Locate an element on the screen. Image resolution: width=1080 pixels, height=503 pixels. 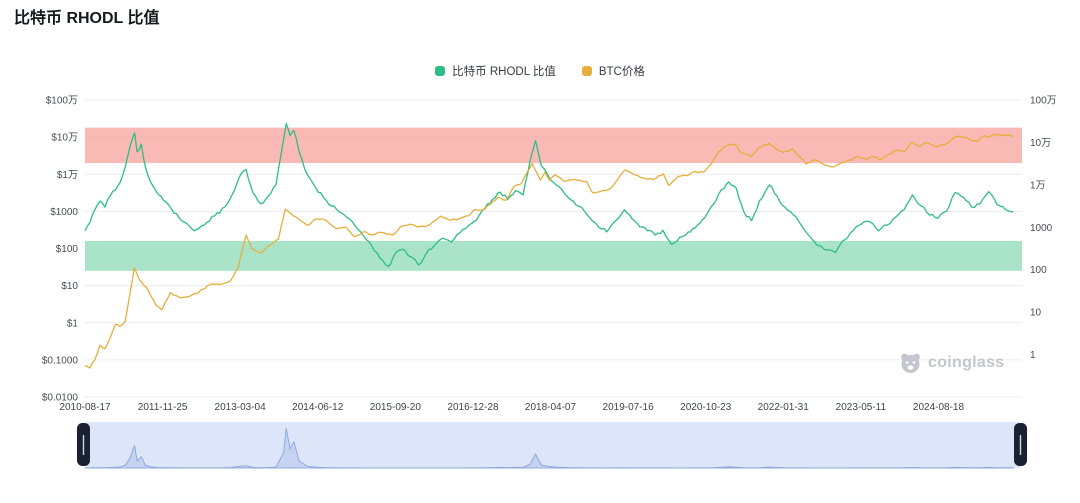
legend-item-btc-price: BTC价格 is located at coordinates (613, 71).